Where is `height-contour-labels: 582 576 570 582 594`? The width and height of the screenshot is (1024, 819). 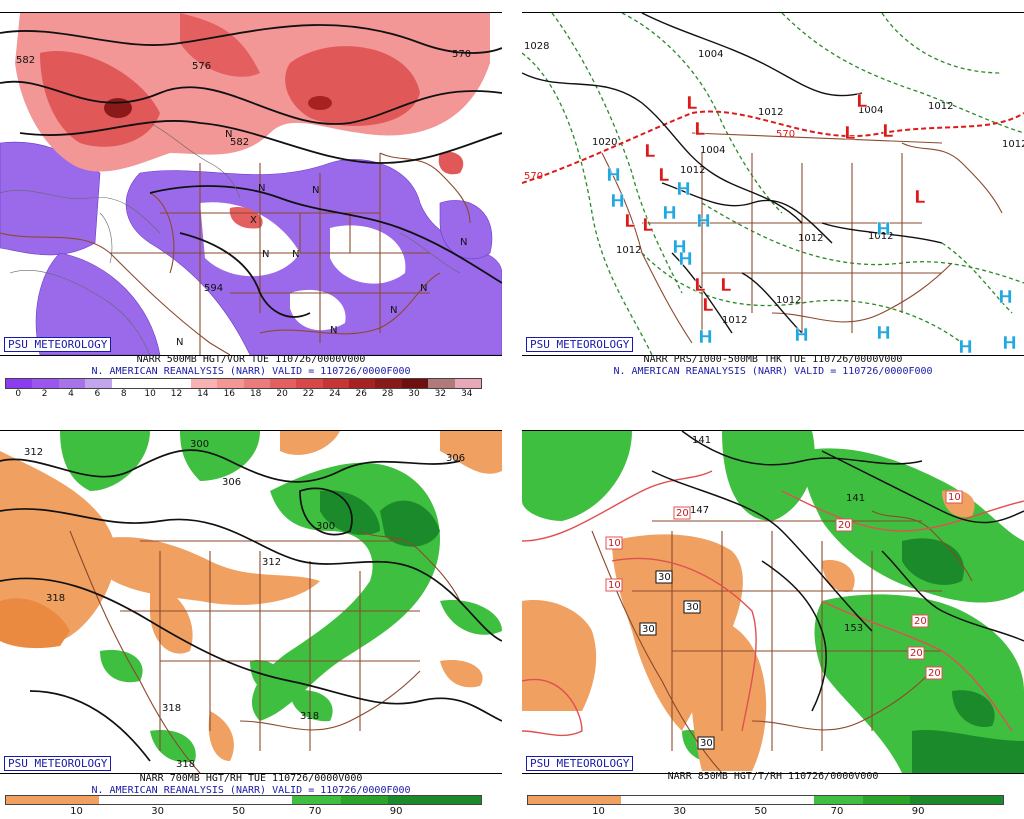 height-contour-labels: 582 576 570 582 594 is located at coordinates (243, 171).